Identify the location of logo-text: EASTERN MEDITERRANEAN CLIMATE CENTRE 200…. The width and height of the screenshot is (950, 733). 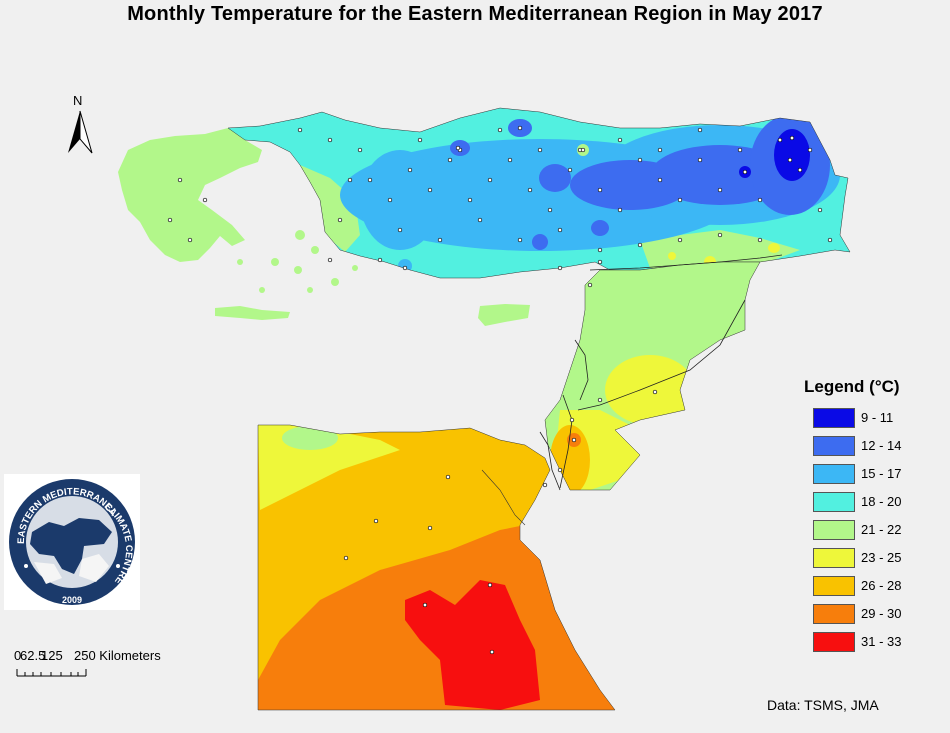
(69, 539).